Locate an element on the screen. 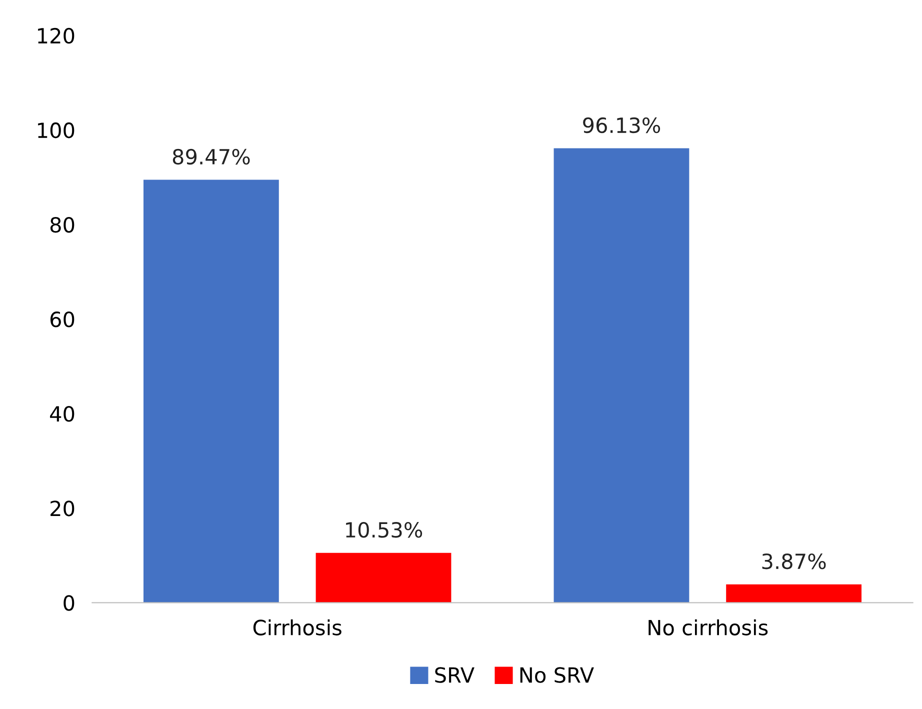 This screenshot has width=922, height=709. y-tick-label: 40 is located at coordinates (62, 414).